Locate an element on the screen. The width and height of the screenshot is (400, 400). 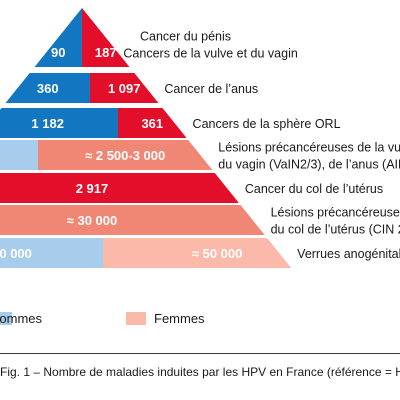
tier-3-women-block is located at coordinates (152, 123).